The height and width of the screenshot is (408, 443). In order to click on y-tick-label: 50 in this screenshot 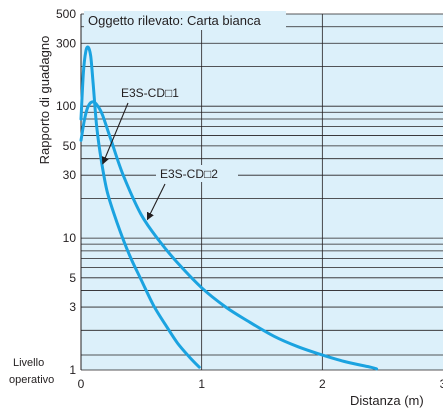, I will do `click(70, 146)`.